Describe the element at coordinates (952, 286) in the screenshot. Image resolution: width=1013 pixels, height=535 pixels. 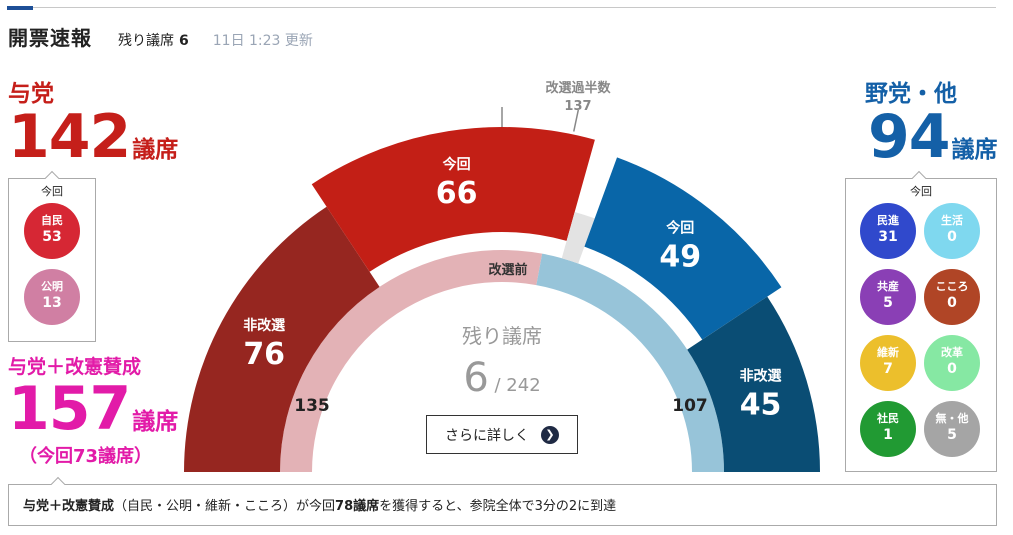
I see `party-name: こころ` at that location.